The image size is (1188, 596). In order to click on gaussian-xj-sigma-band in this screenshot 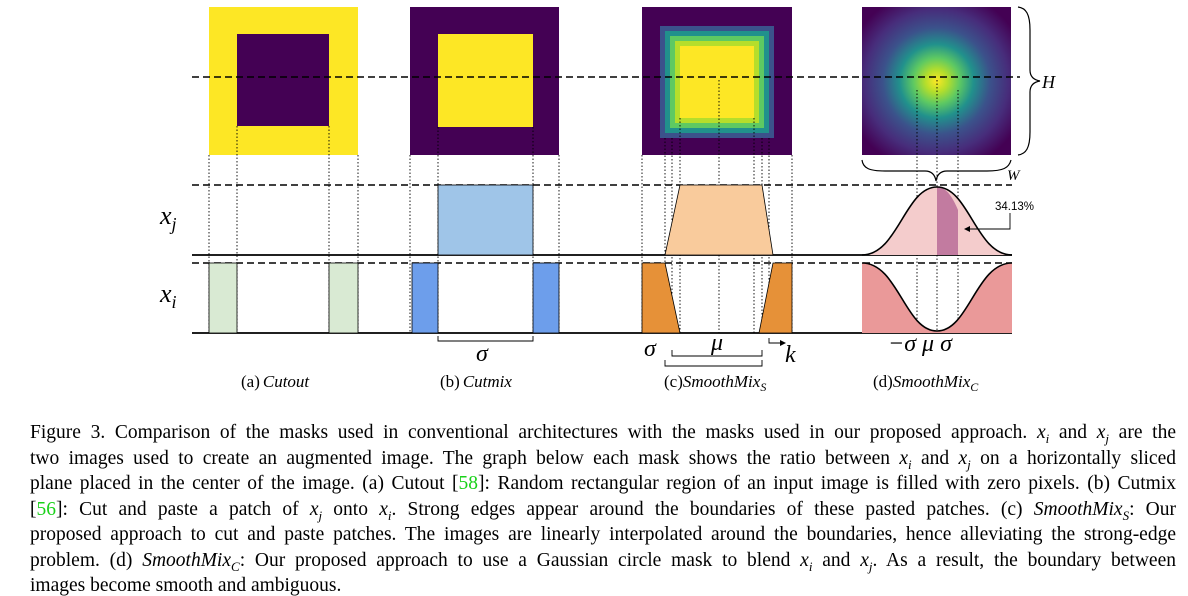, I will do `click(947, 221)`.